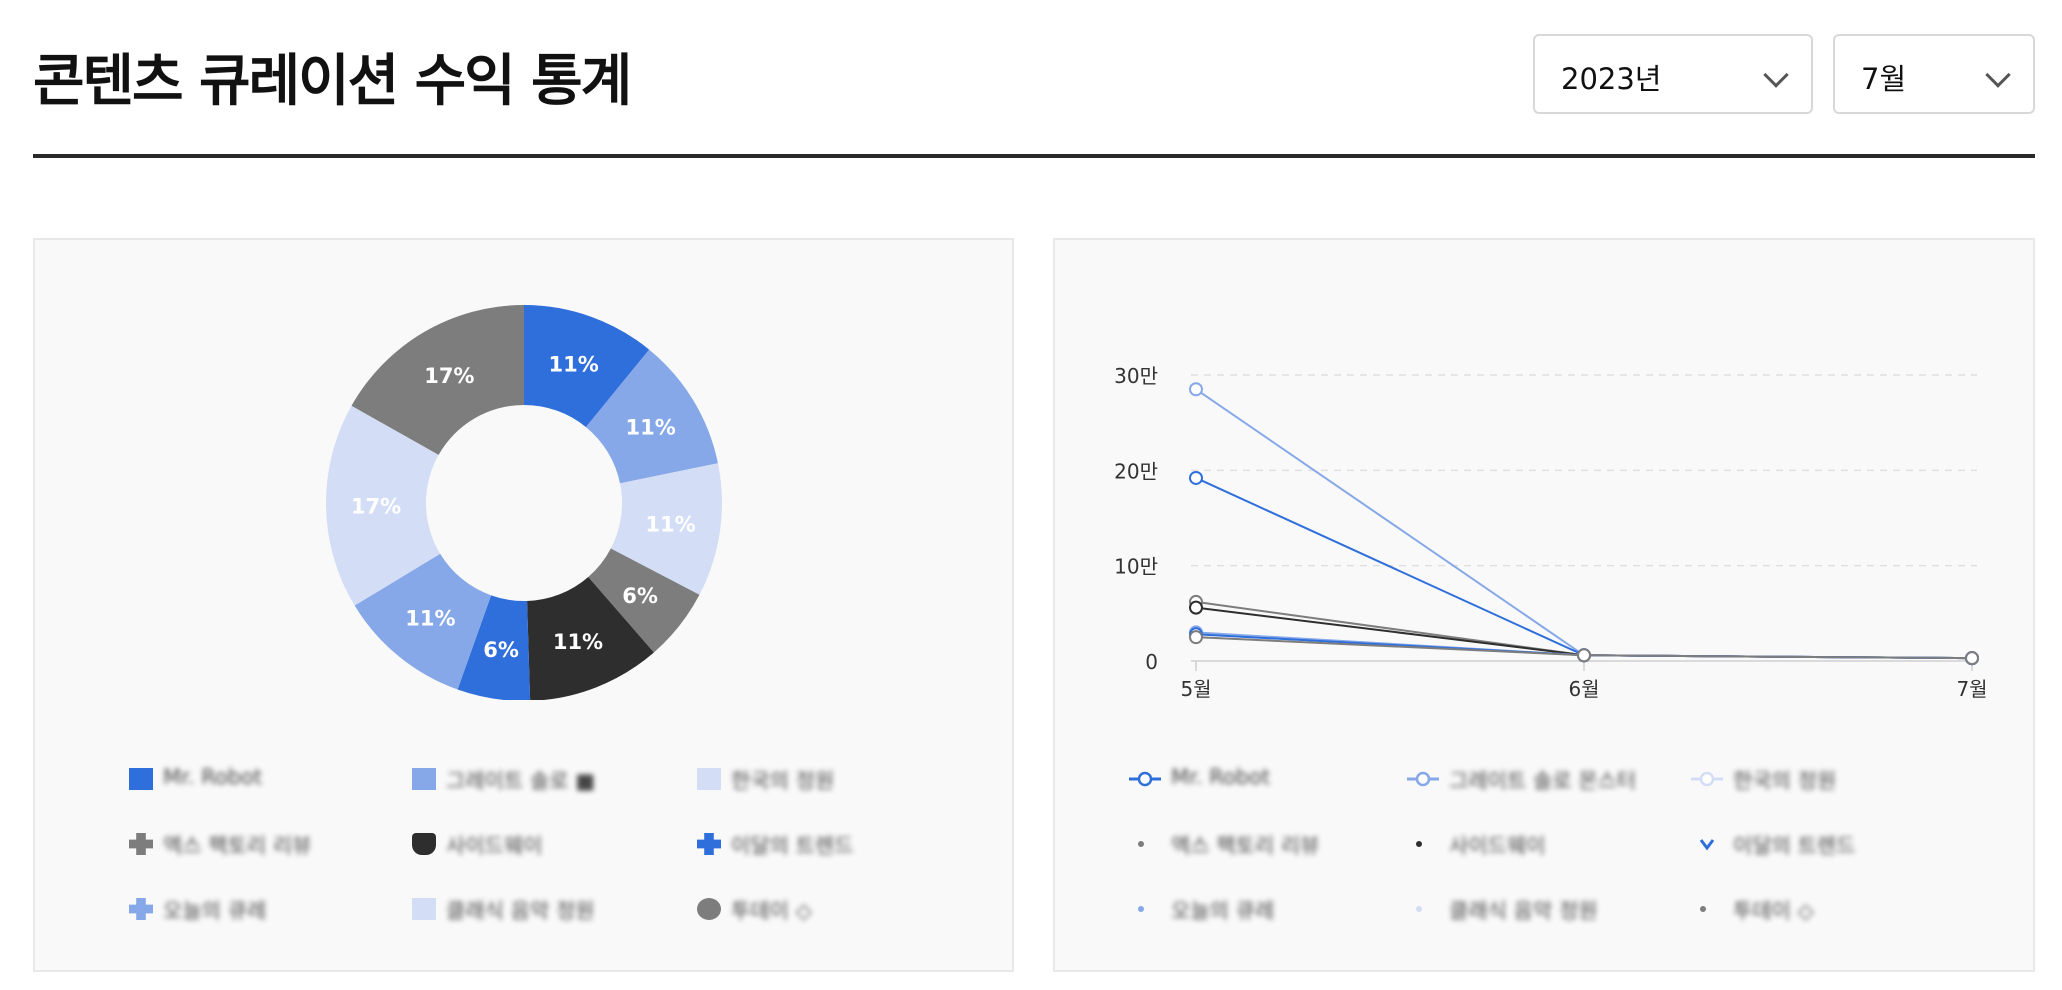 The image size is (2062, 990). Describe the element at coordinates (1136, 471) in the screenshot. I see `y-tick-label: 20만` at that location.